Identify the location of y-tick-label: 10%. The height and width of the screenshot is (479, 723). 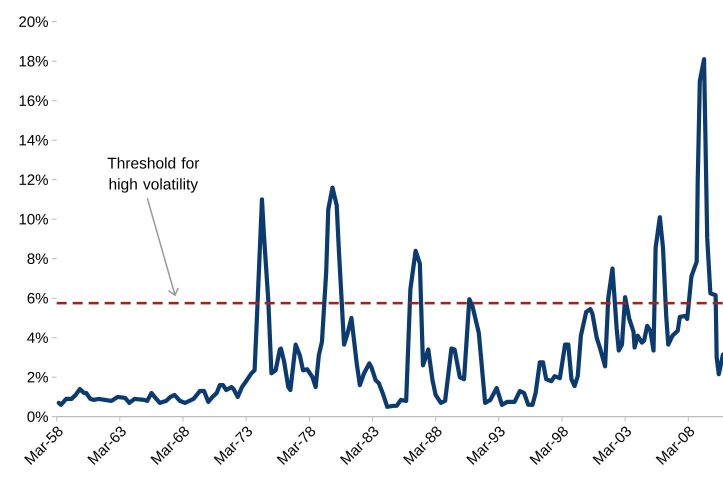
(34, 219).